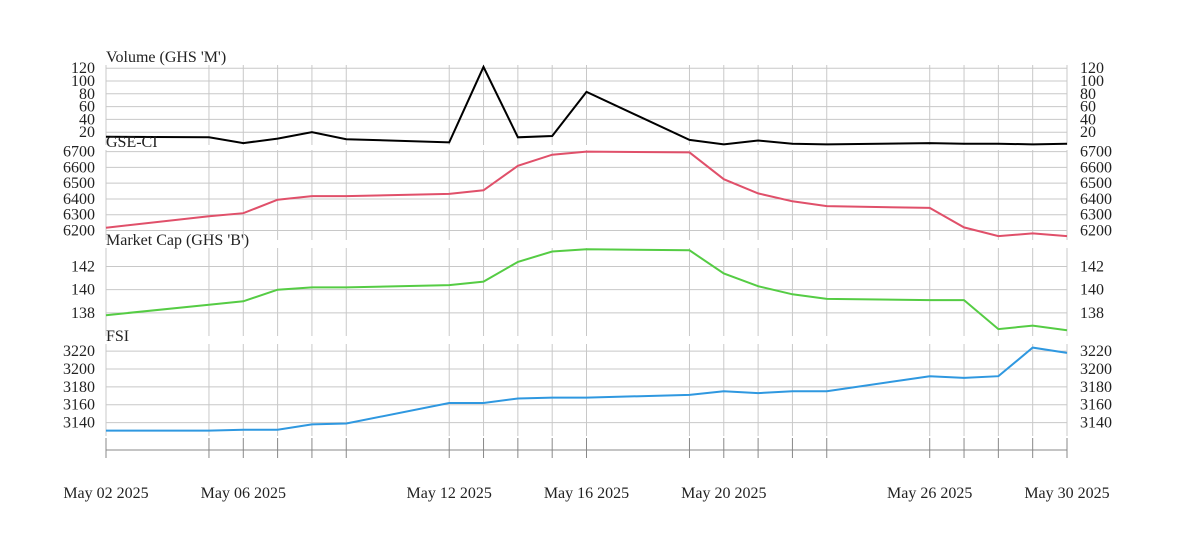 The image size is (1200, 547). What do you see at coordinates (243, 493) in the screenshot?
I see `x-tick-label: May 06 2025` at bounding box center [243, 493].